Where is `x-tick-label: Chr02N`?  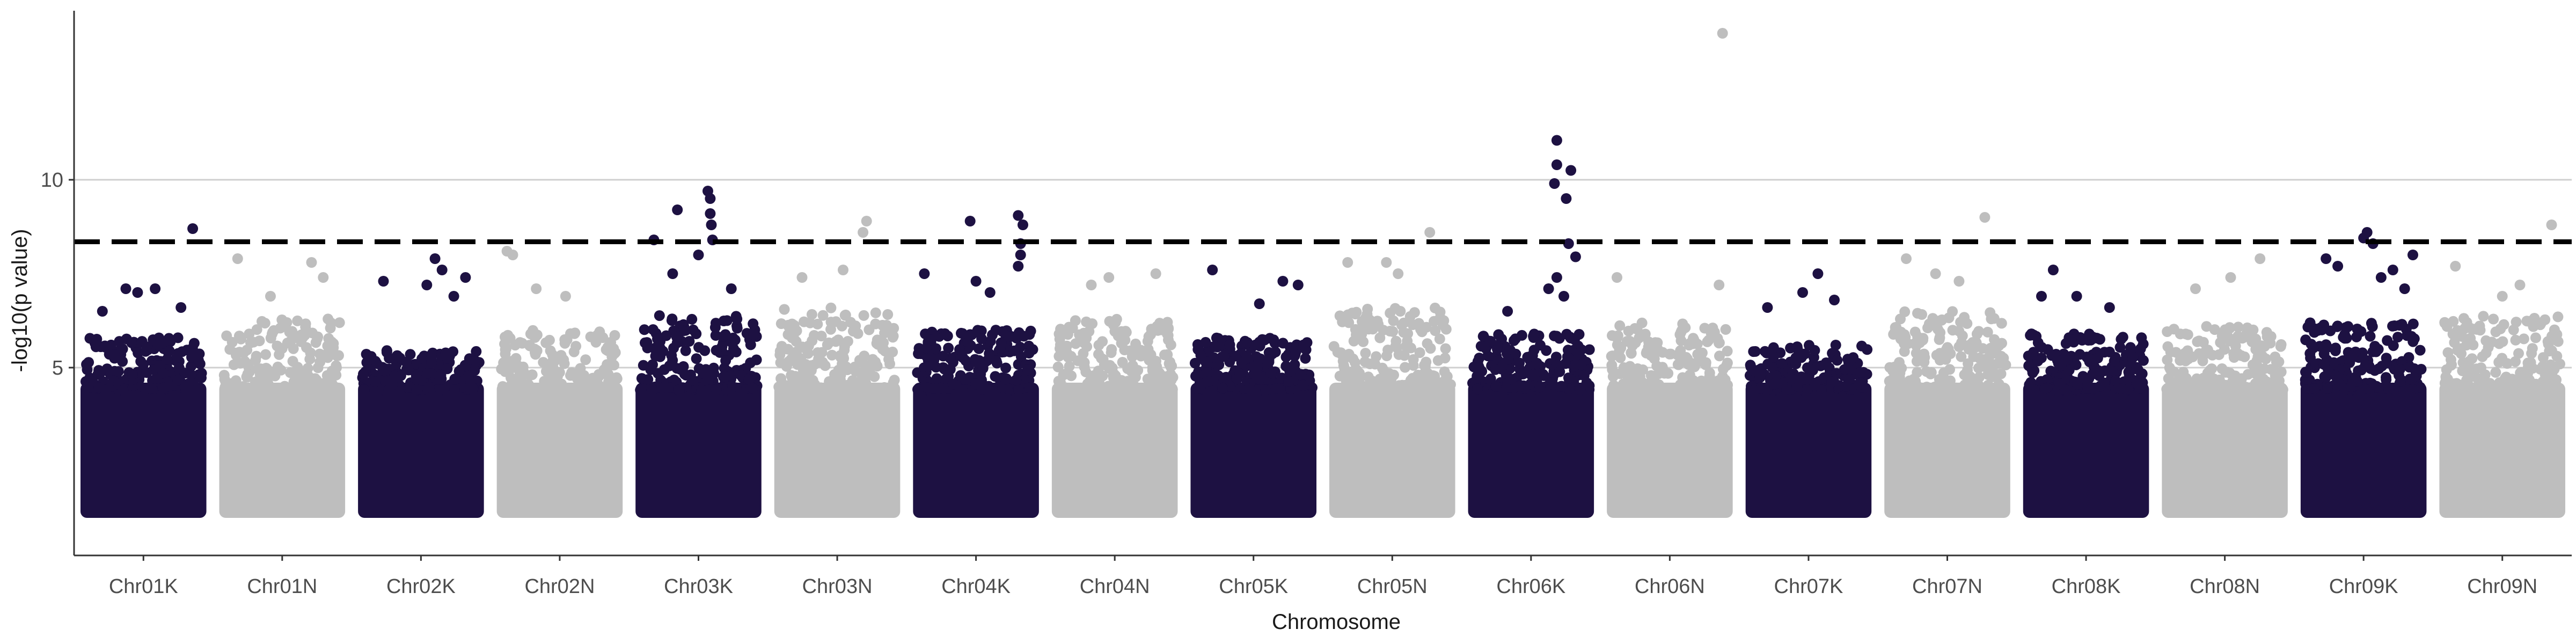 x-tick-label: Chr02N is located at coordinates (559, 586).